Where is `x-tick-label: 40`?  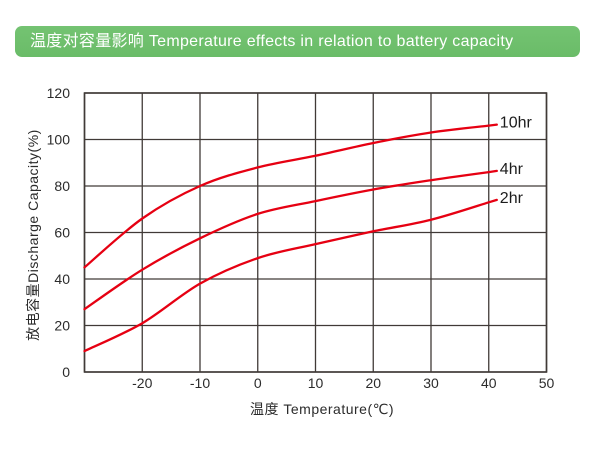 x-tick-label: 40 is located at coordinates (489, 383).